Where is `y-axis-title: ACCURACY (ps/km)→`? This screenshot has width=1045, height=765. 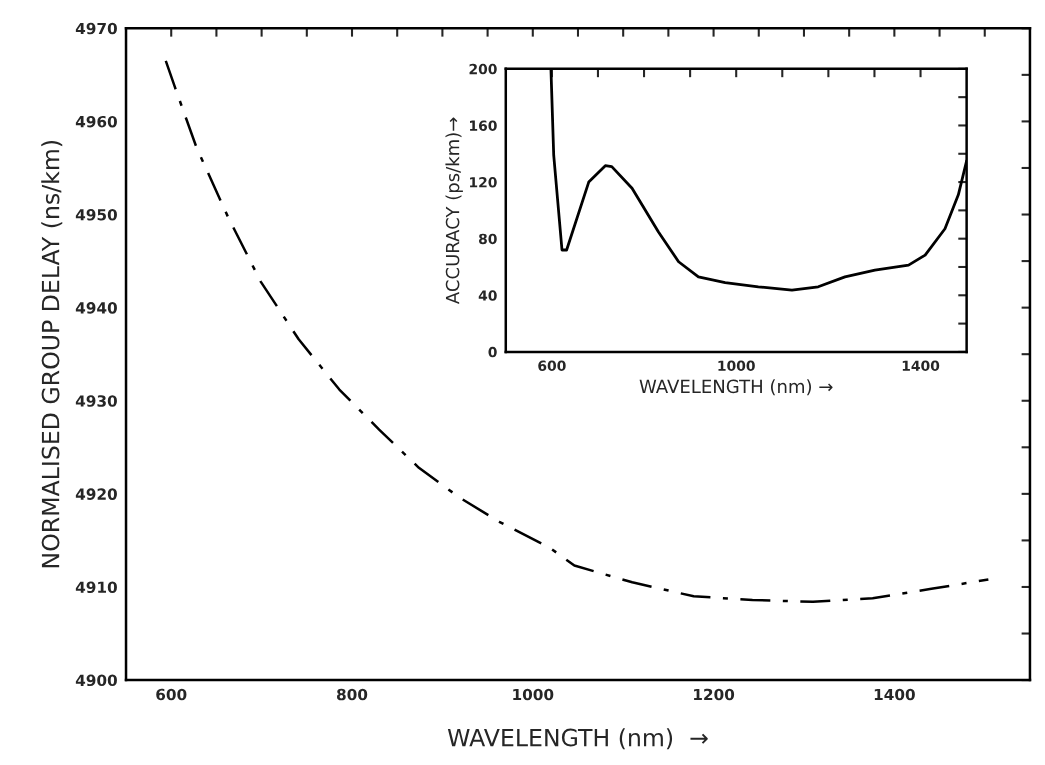 y-axis-title: ACCURACY (ps/km)→ is located at coordinates (454, 211).